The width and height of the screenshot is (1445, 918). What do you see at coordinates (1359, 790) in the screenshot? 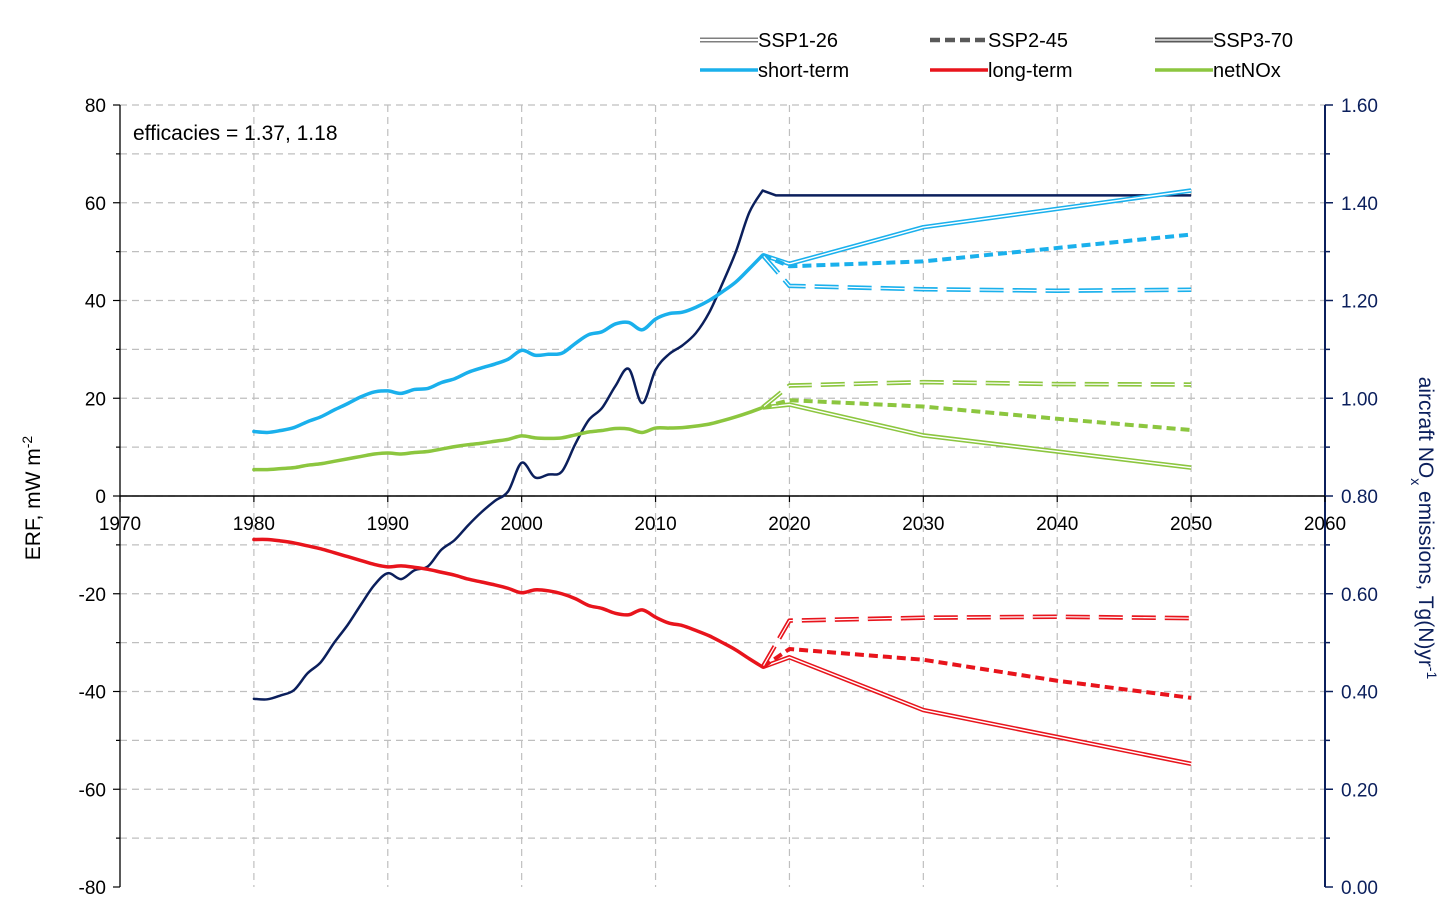
I see `y2-tick-label: 0.20` at bounding box center [1359, 790].